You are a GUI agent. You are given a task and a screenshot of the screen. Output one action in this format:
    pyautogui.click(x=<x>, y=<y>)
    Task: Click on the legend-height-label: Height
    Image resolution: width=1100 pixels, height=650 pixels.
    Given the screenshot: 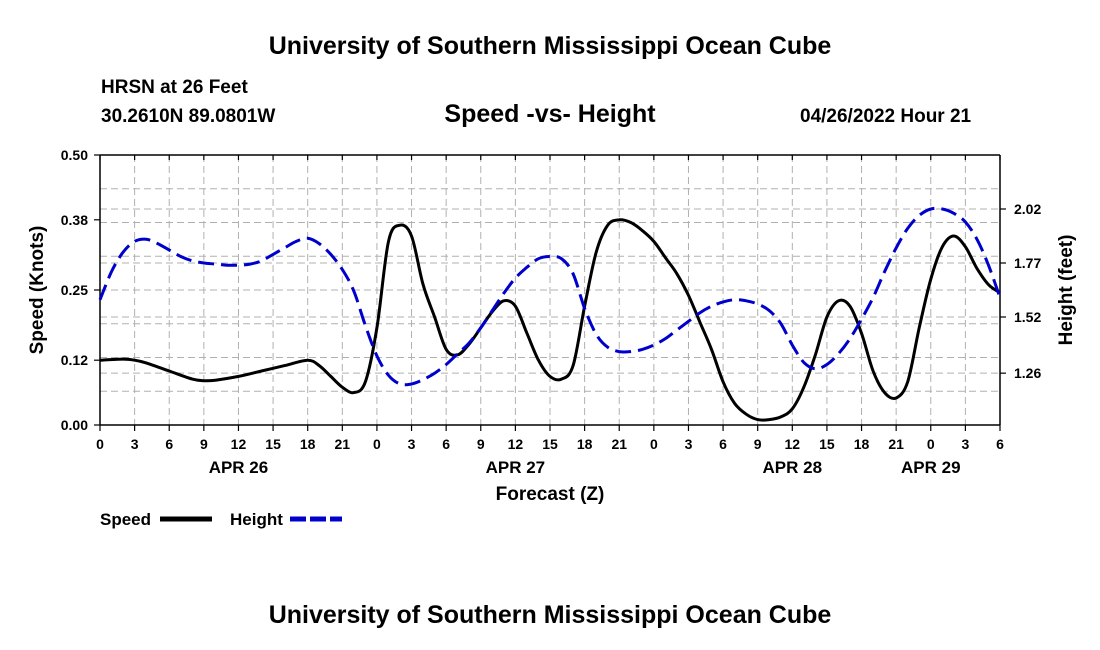 What is the action you would take?
    pyautogui.click(x=256, y=519)
    